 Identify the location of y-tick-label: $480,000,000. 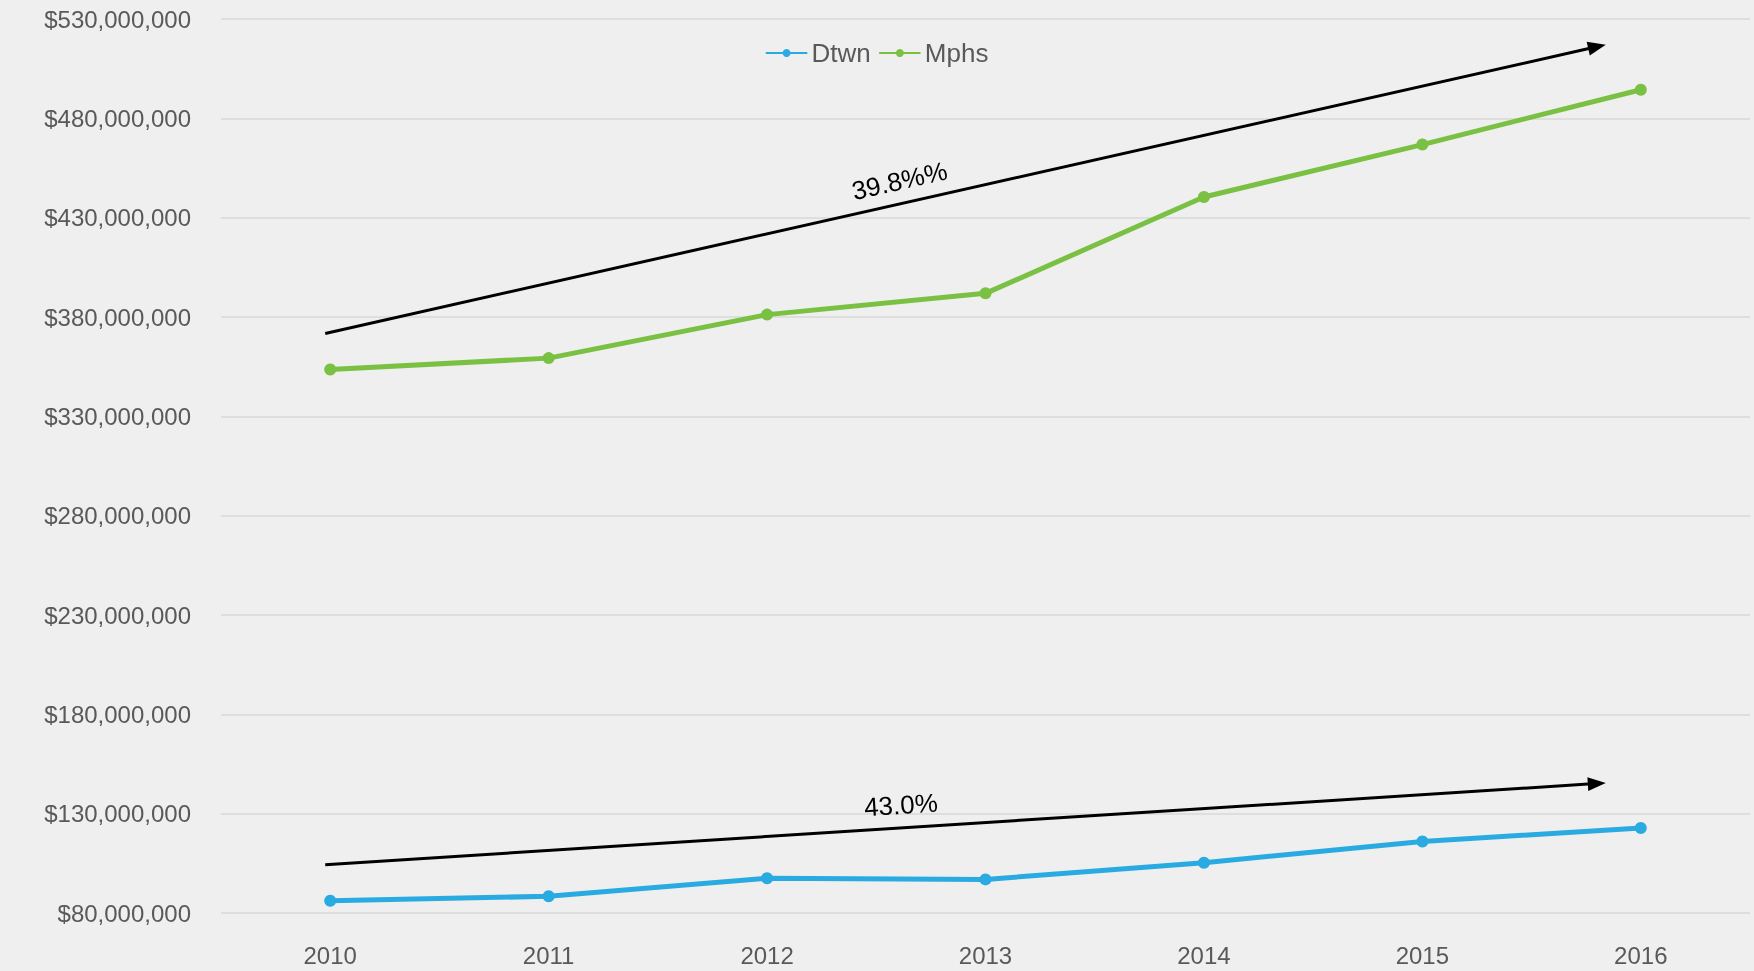
(117, 118).